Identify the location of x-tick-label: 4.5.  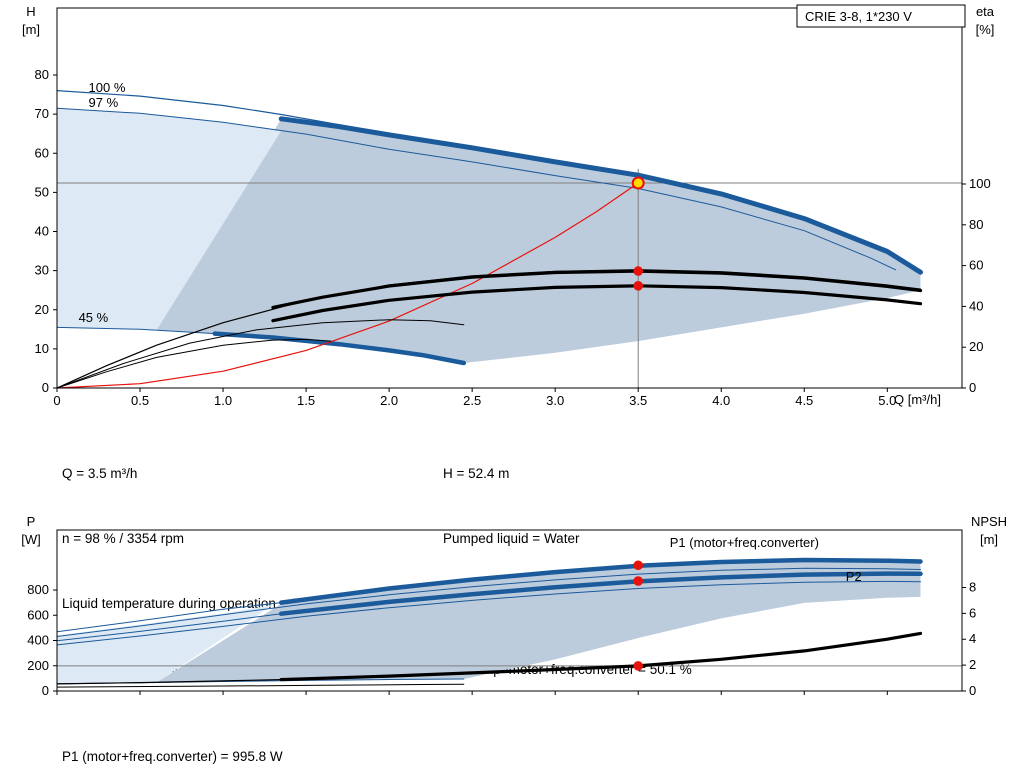
(804, 400).